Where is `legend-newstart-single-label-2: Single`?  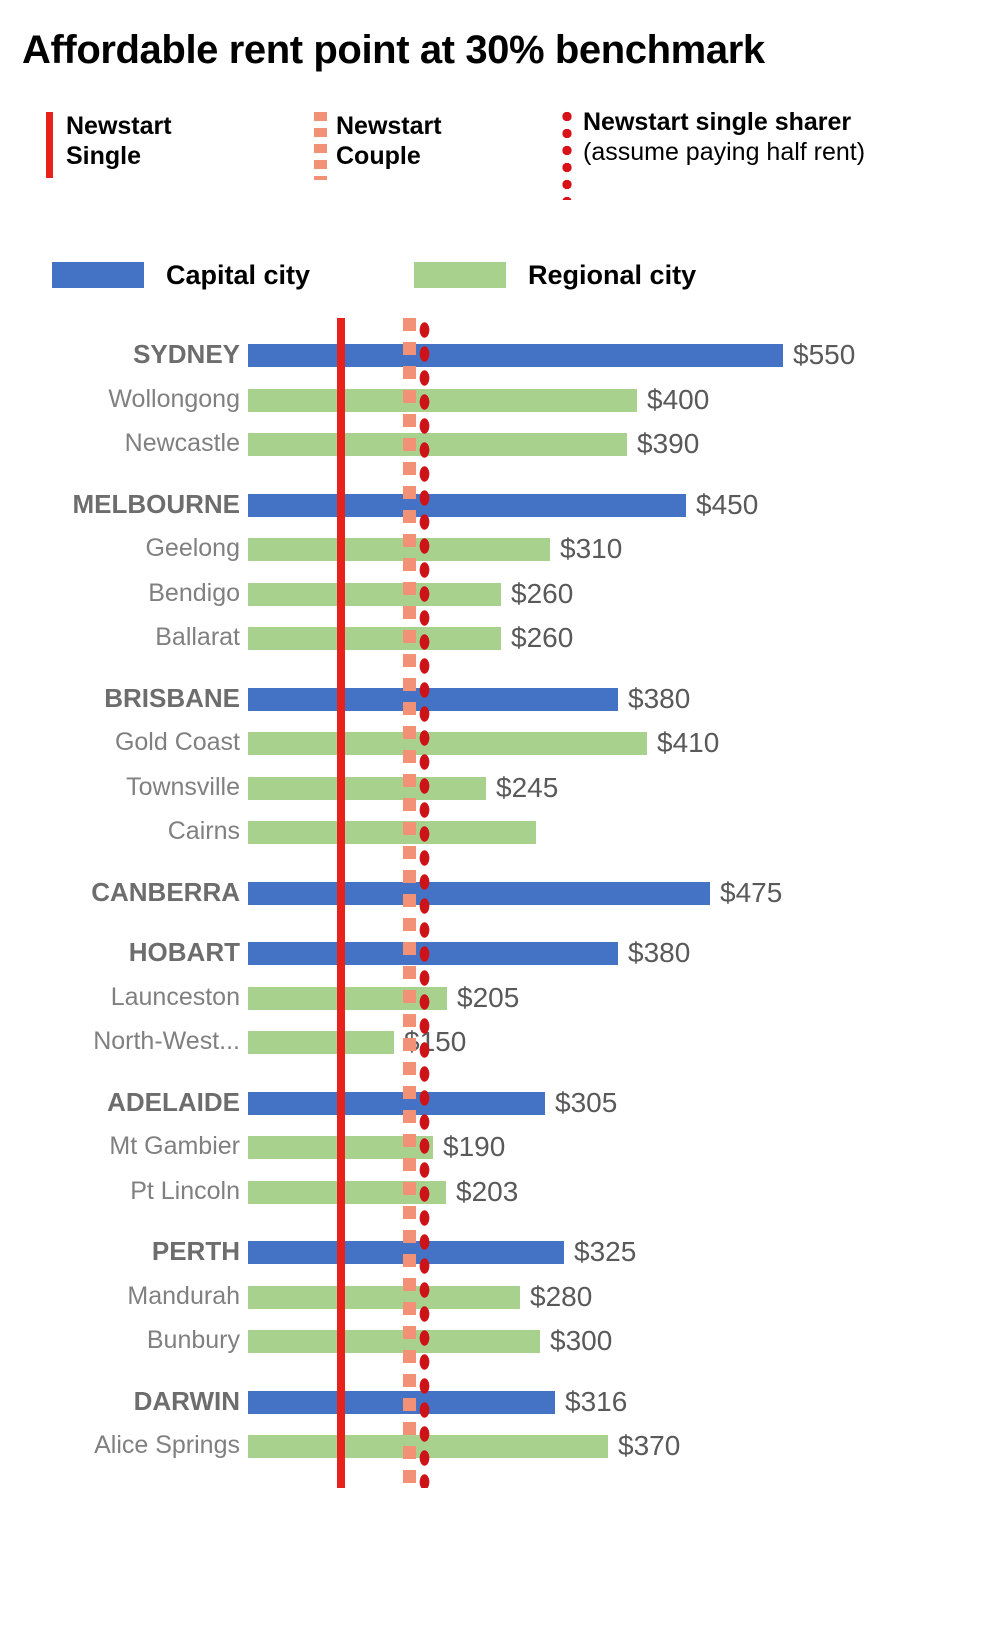
legend-newstart-single-label-2: Single is located at coordinates (104, 155).